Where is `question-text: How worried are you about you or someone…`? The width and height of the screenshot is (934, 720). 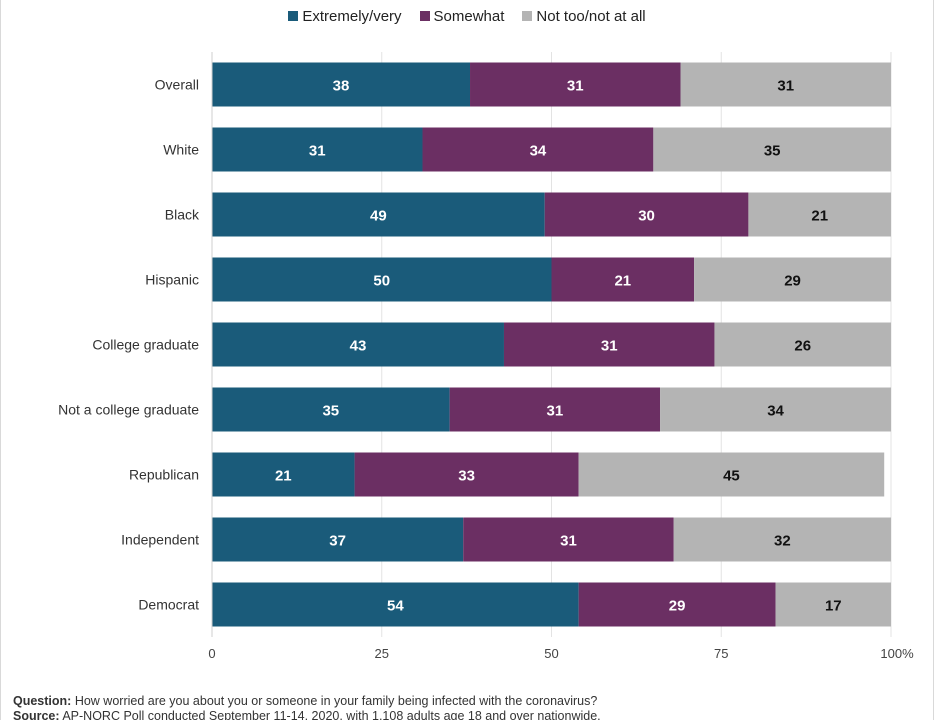
question-text: How worried are you about you or someone… is located at coordinates (336, 701).